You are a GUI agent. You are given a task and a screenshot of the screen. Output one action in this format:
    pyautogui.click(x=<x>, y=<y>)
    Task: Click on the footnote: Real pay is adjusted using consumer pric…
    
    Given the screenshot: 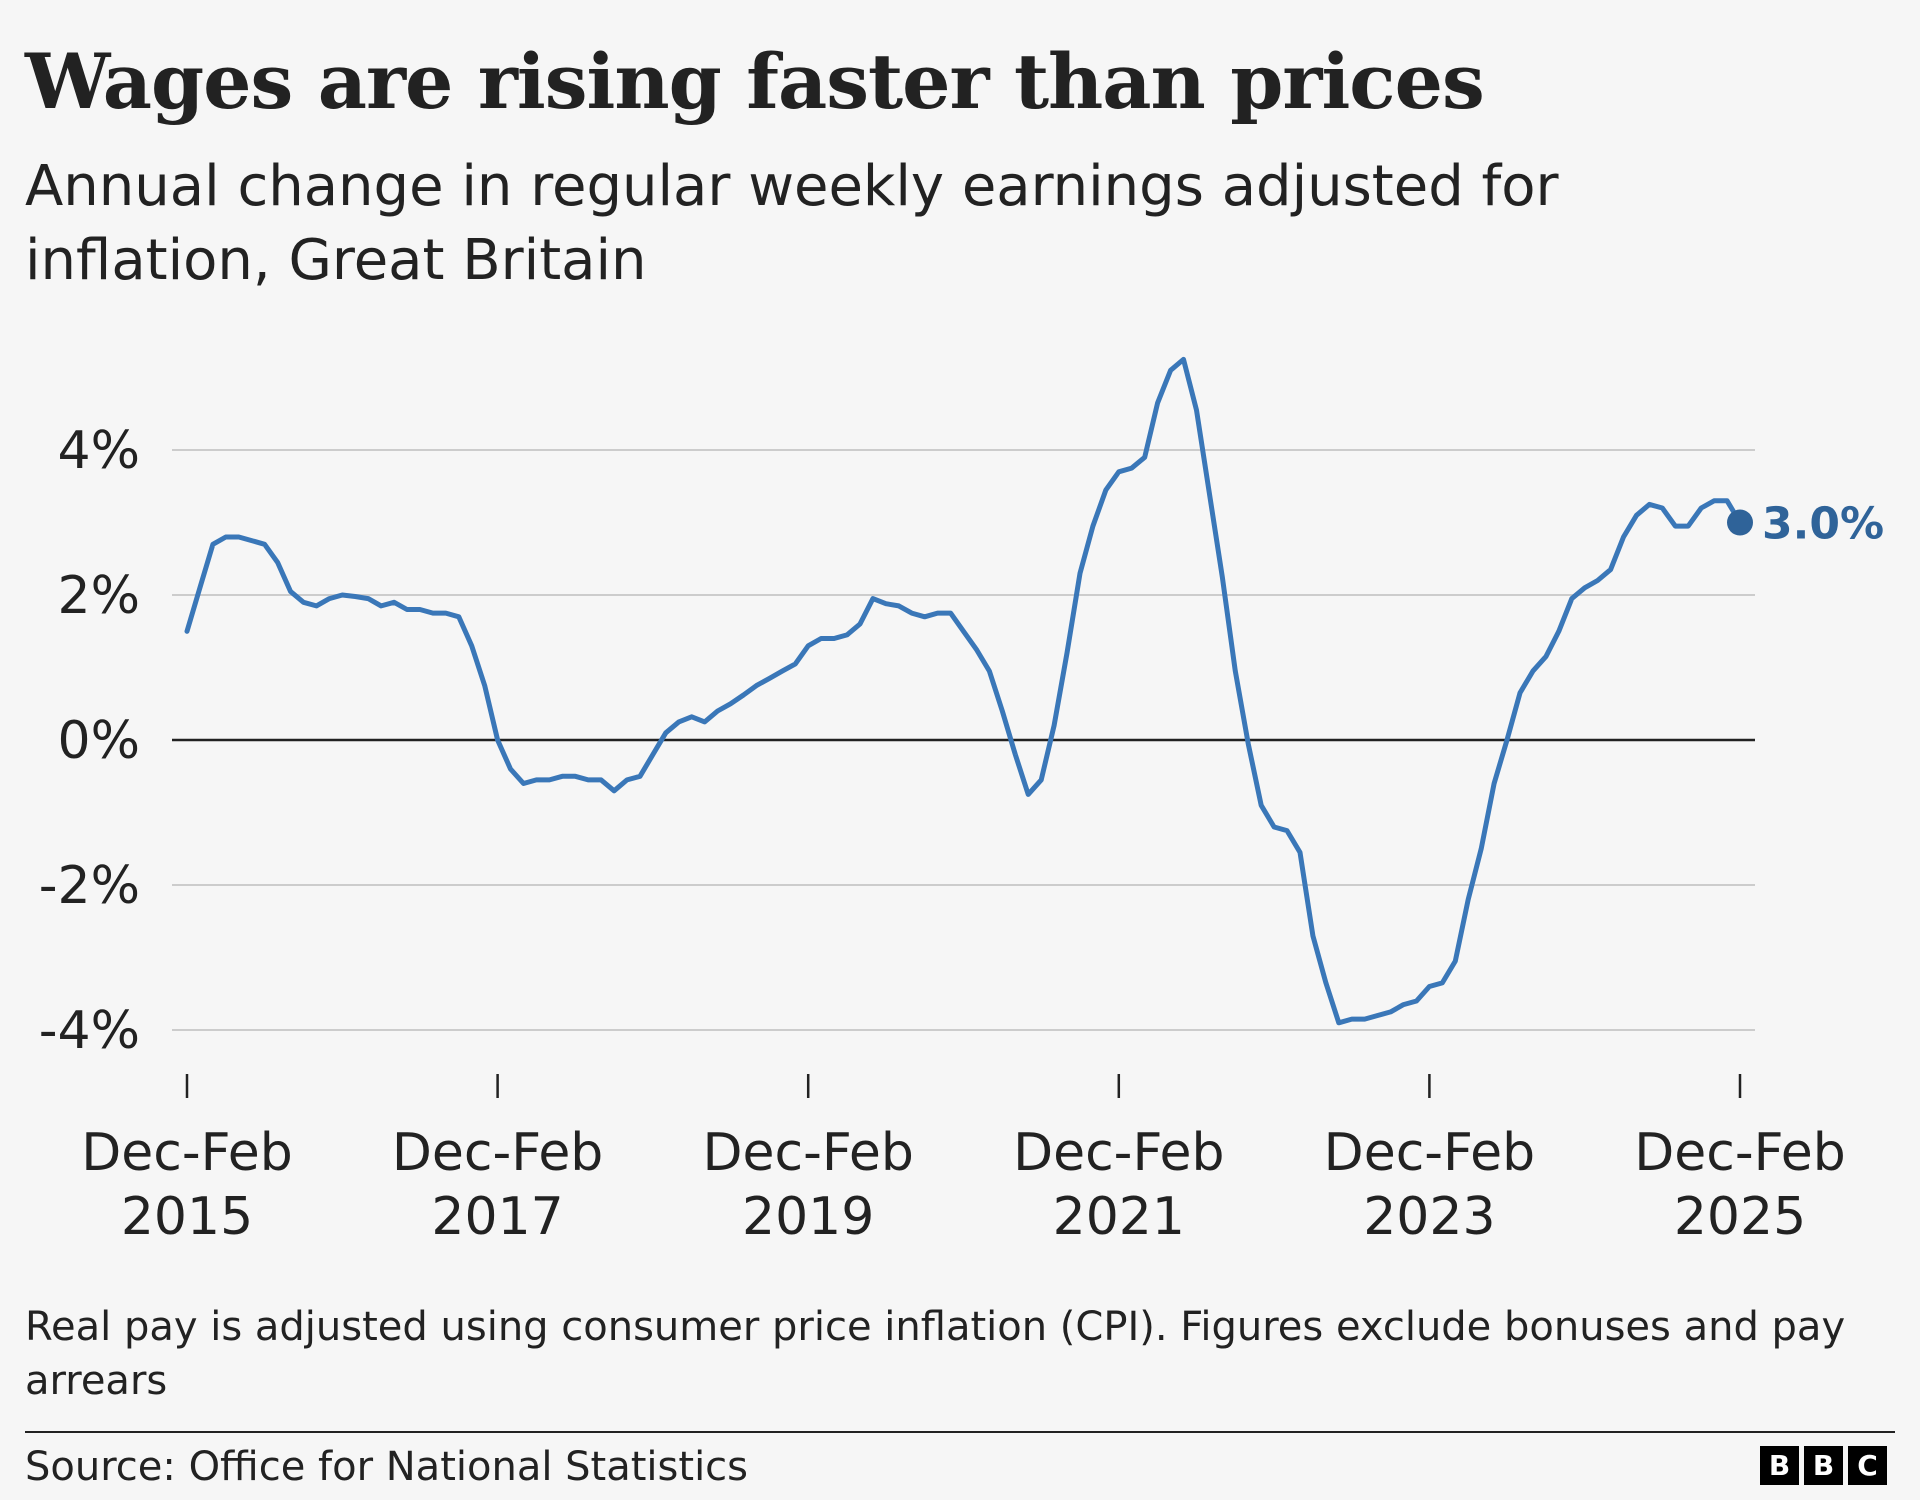 What is the action you would take?
    pyautogui.click(x=935, y=1354)
    